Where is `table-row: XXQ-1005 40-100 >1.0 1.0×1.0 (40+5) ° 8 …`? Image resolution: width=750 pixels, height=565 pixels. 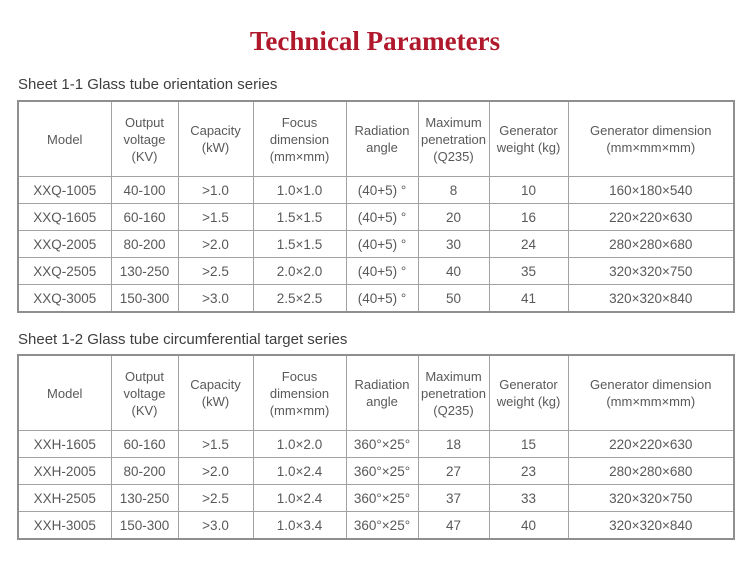
table-row: XXQ-1005 40-100 >1.0 1.0×1.0 (40+5) ° 8 … is located at coordinates (376, 190).